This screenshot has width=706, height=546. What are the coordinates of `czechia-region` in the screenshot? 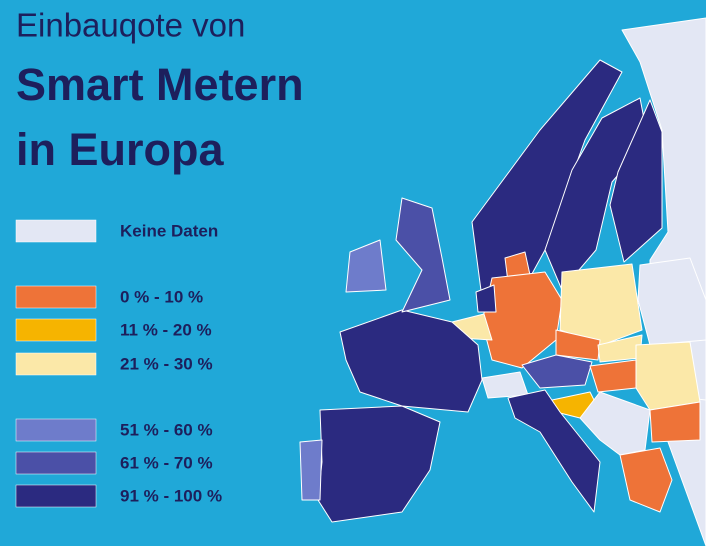 It's located at (578, 345).